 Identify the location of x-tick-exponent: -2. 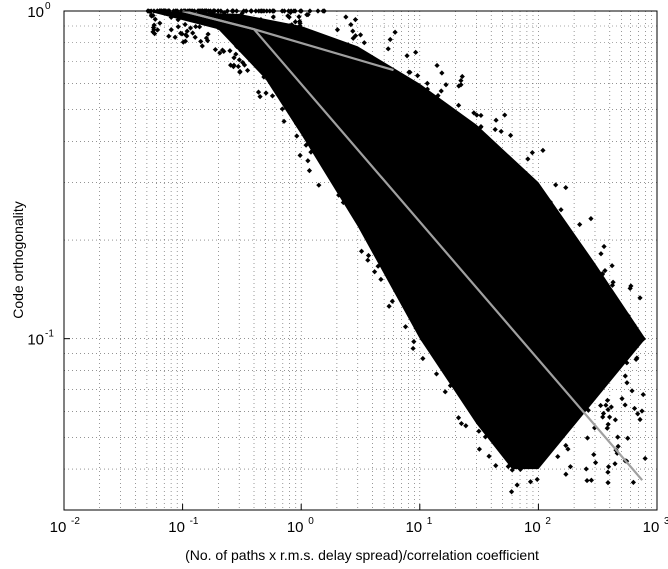
(75, 521).